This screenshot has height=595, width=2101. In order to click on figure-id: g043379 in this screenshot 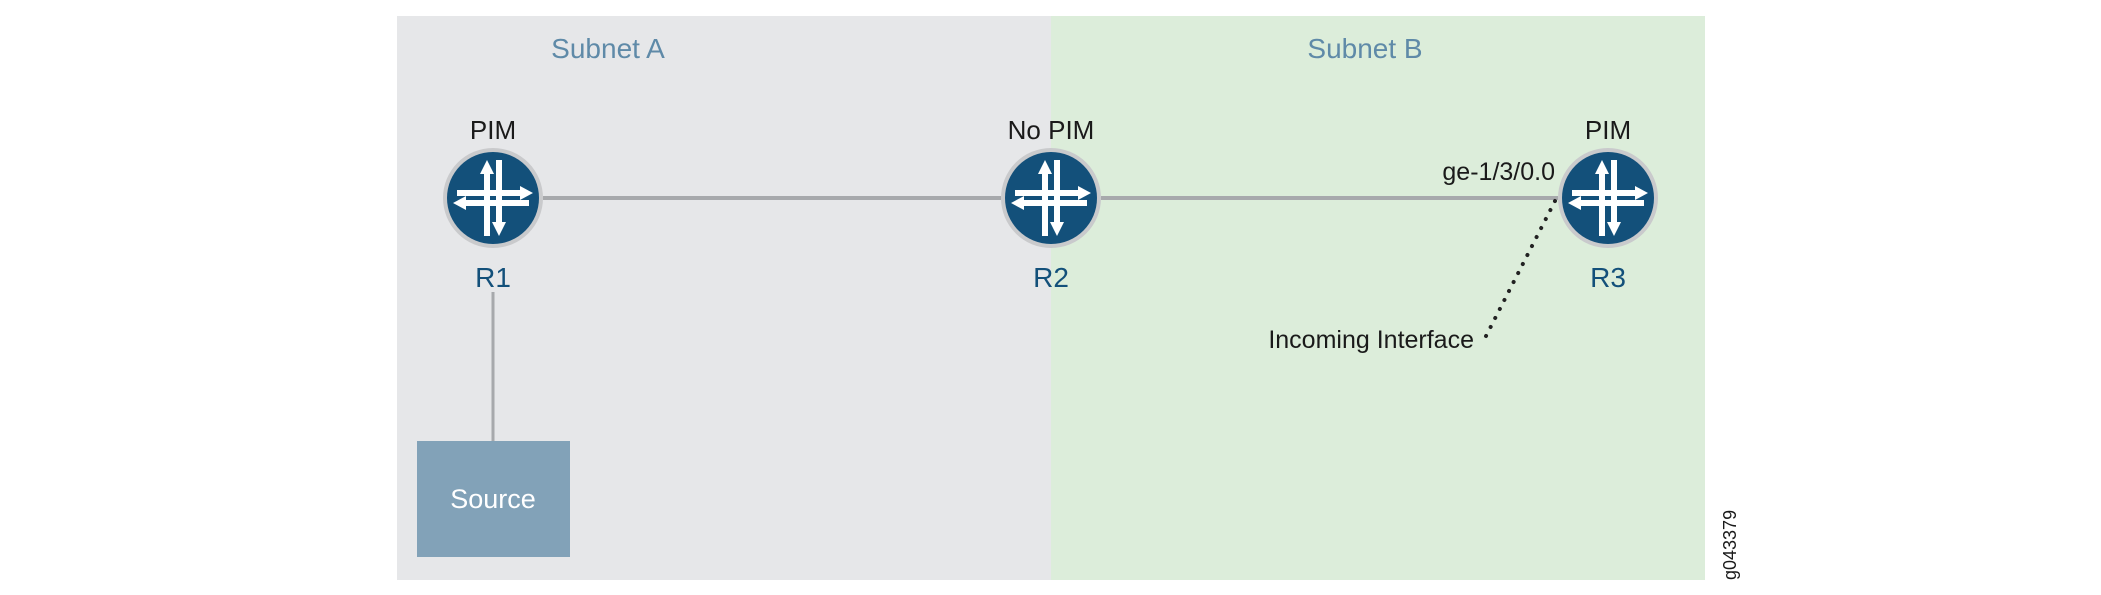, I will do `click(1730, 545)`.